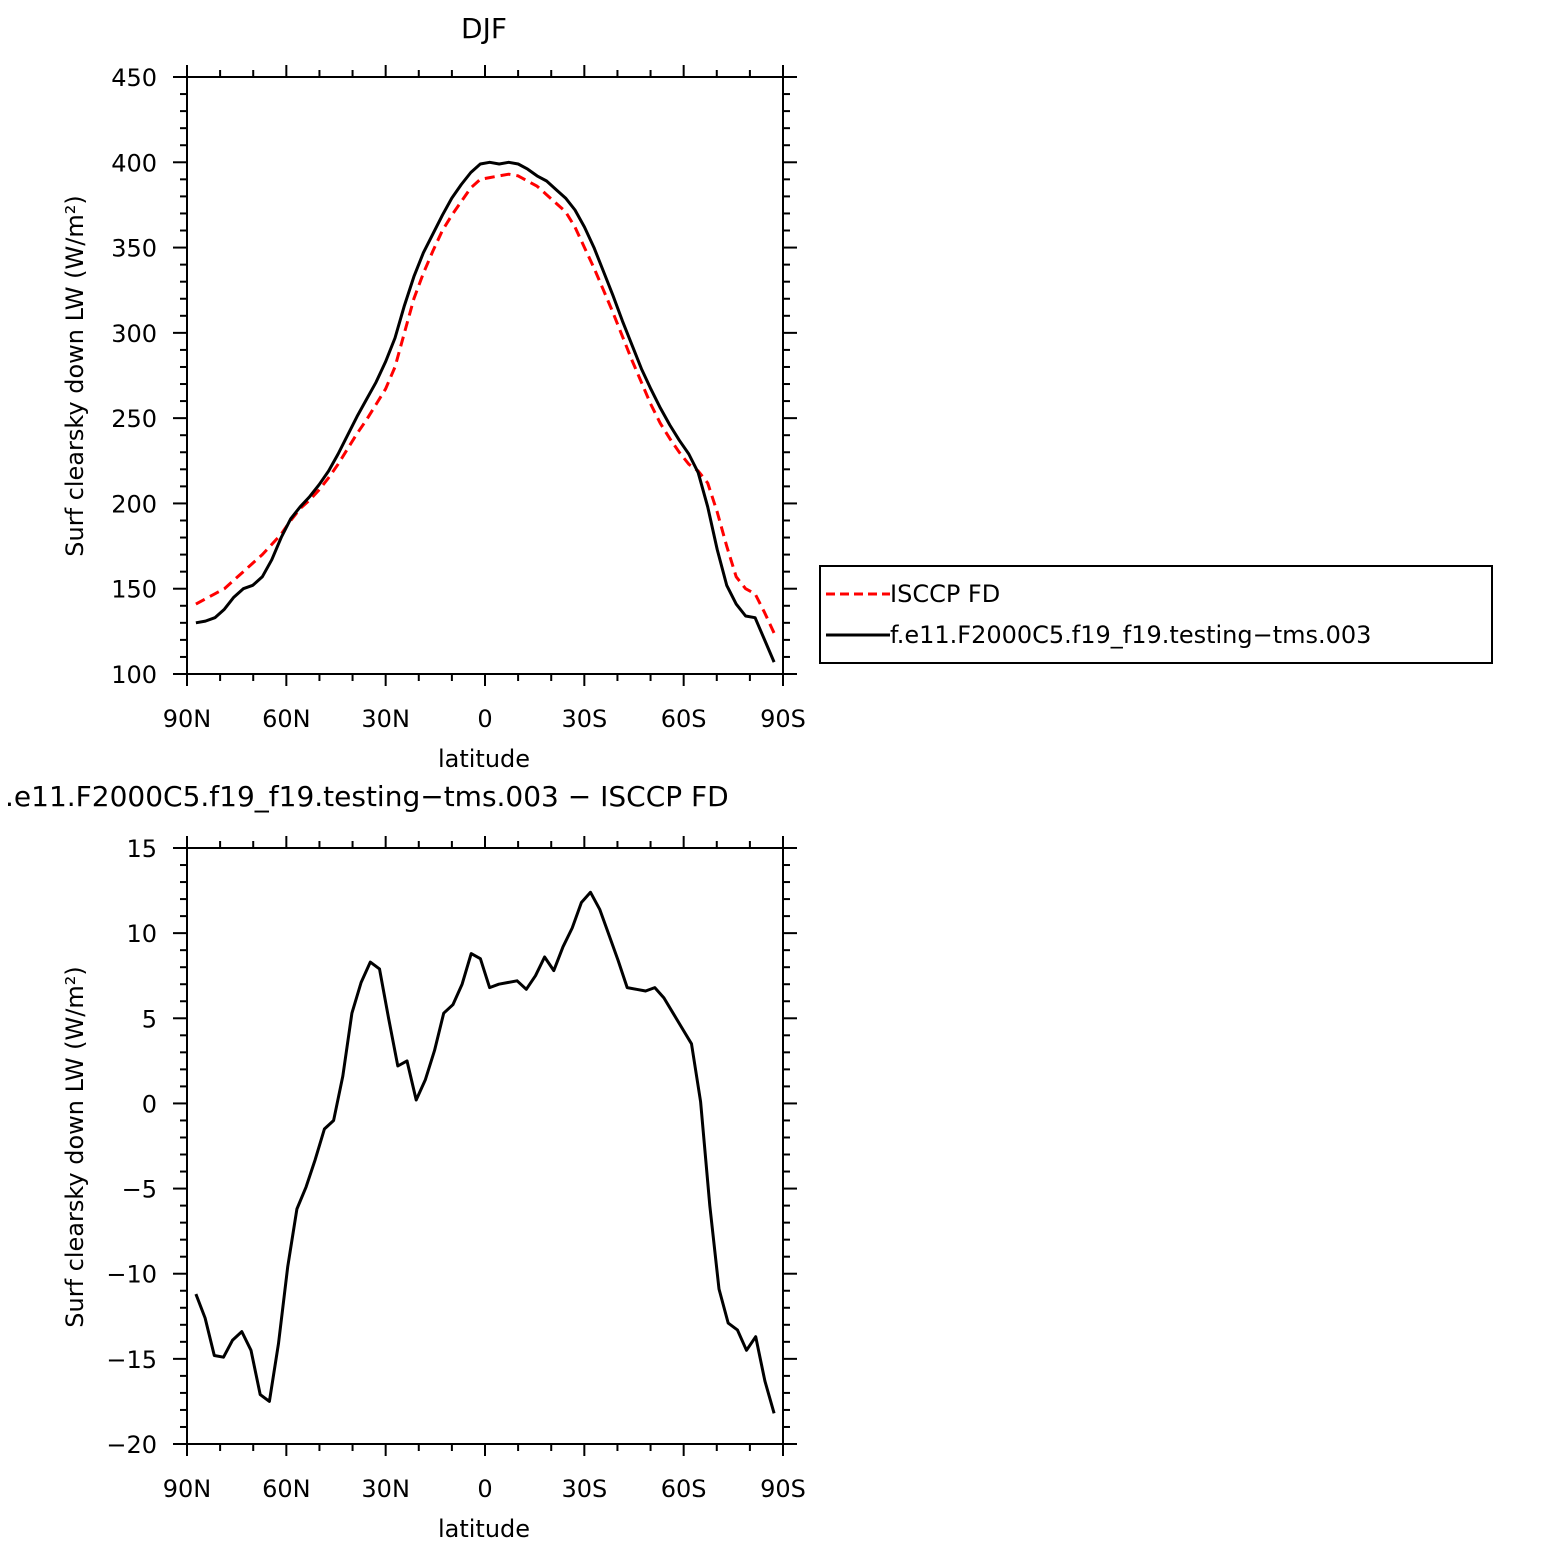  What do you see at coordinates (131, 1445) in the screenshot?
I see `y-tick-label: −20` at bounding box center [131, 1445].